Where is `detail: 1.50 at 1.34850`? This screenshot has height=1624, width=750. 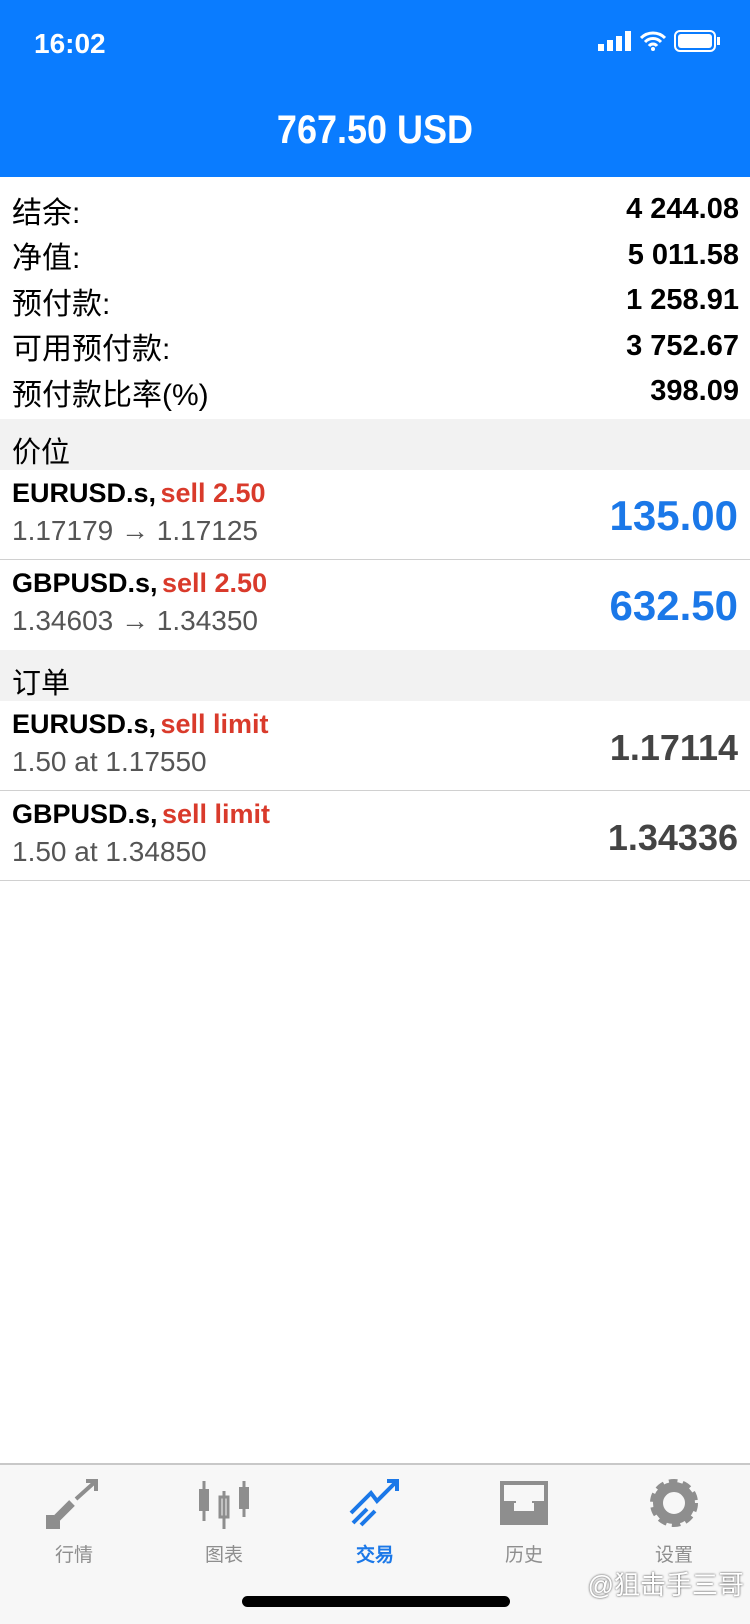
detail: 1.50 at 1.34850 is located at coordinates (109, 851).